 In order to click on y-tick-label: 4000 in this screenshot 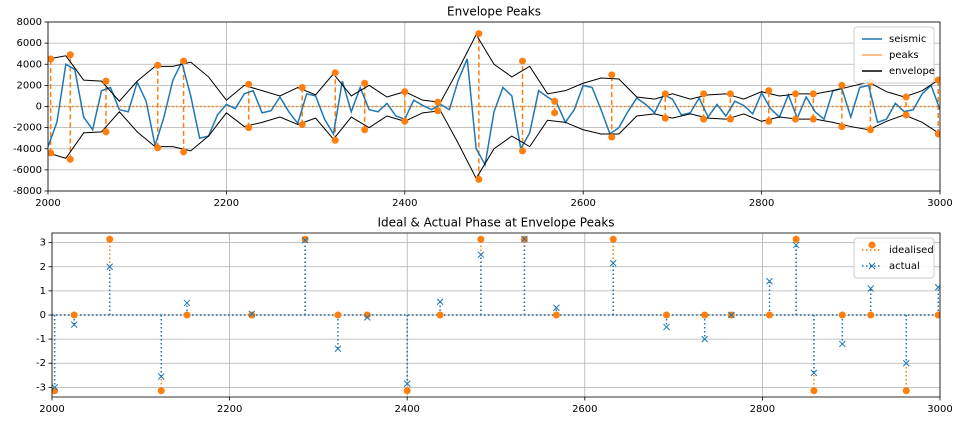, I will do `click(29, 64)`.